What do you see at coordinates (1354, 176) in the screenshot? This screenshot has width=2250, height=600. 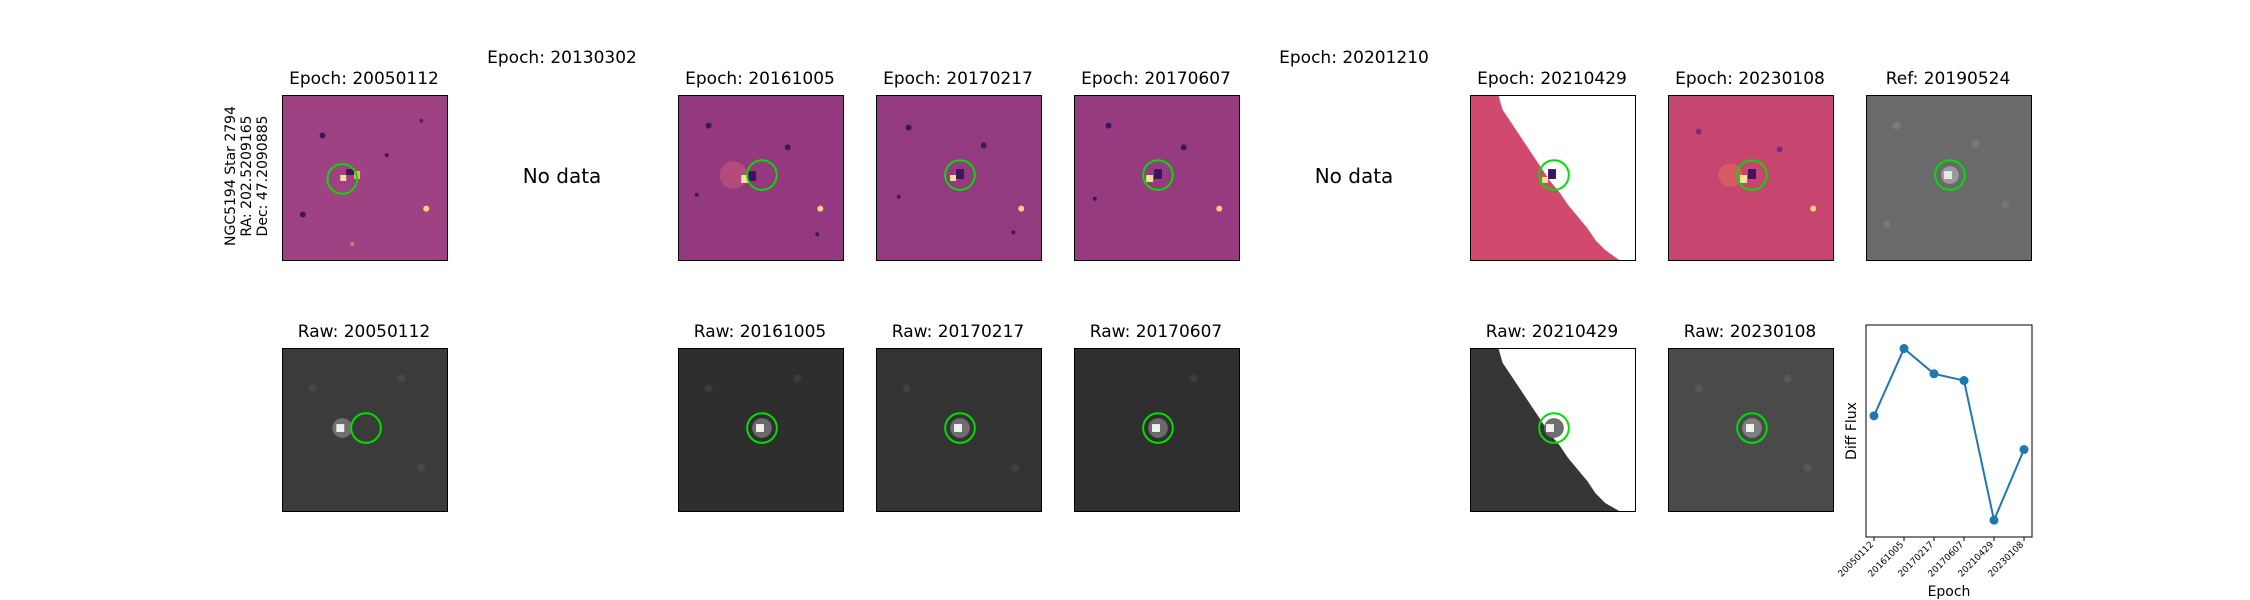 I see `no-data-label-20201210: No data` at bounding box center [1354, 176].